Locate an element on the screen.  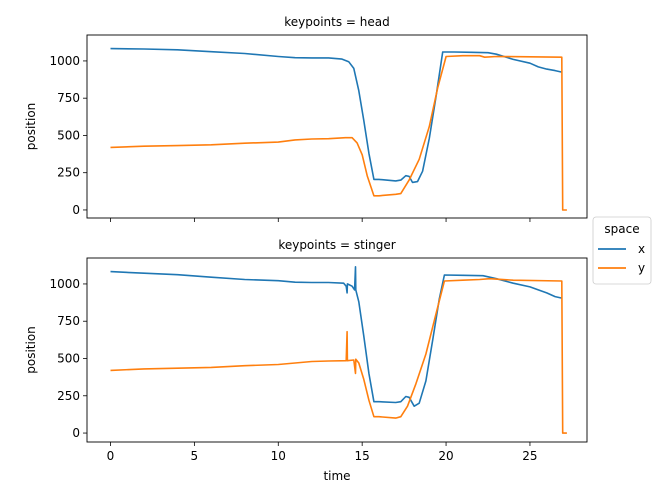
legend-label-y: y is located at coordinates (641, 268).